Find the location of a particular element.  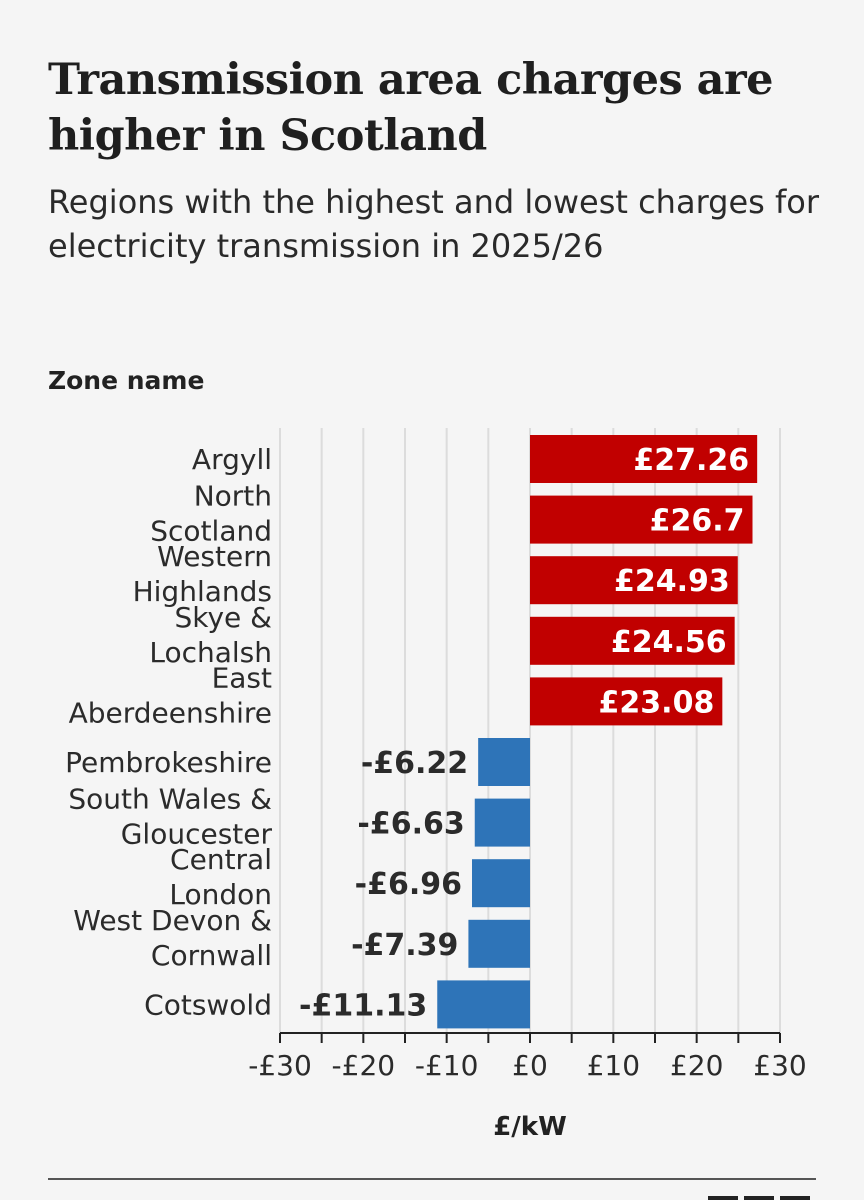

data-label: -£6.63 is located at coordinates (410, 824).